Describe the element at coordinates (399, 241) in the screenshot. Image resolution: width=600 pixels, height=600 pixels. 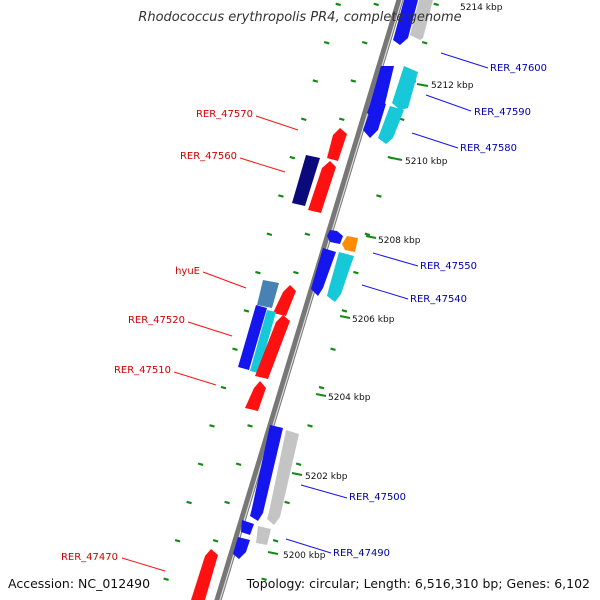
I see `kbp-label: 5208 kbp` at that location.